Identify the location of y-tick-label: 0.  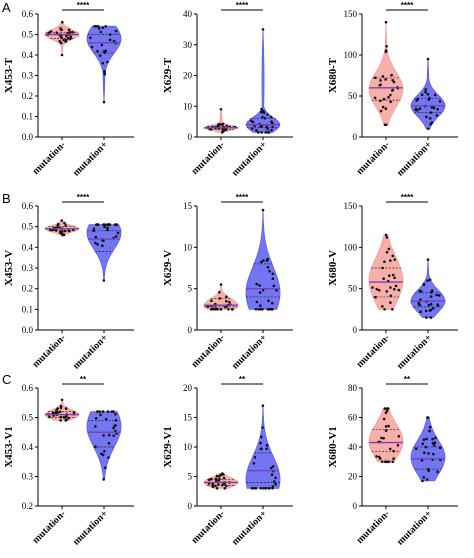
(190, 506).